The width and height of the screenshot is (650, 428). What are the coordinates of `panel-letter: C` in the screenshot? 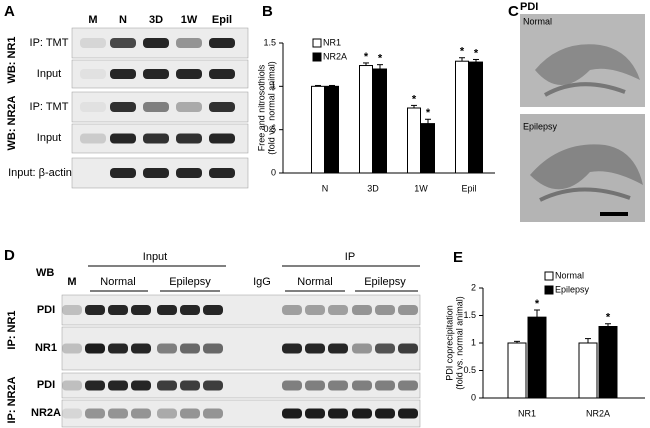 It's located at (513, 11).